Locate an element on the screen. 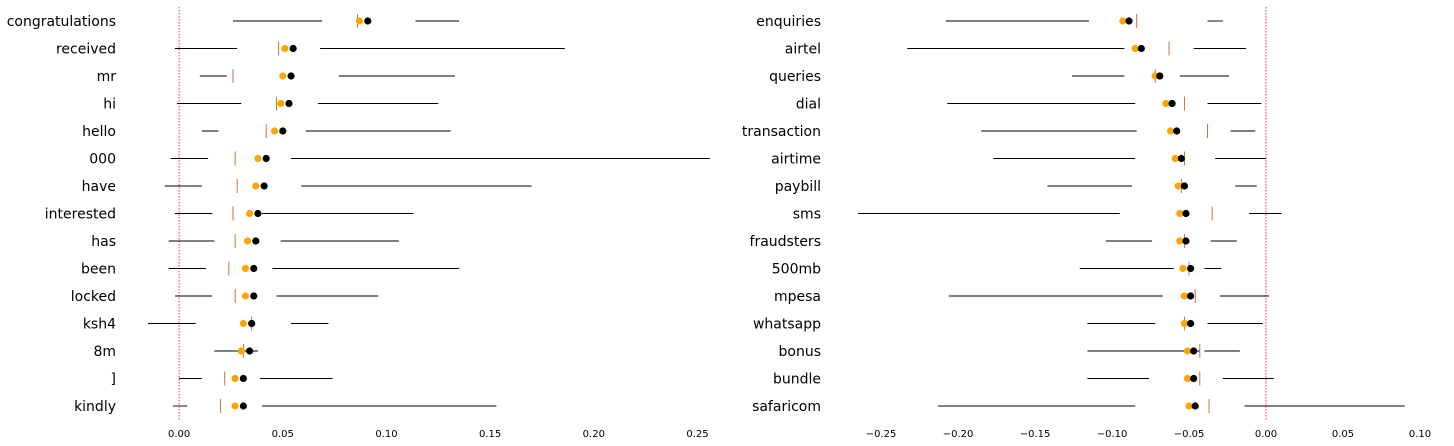 This screenshot has height=446, width=1454. row-label: safaricom is located at coordinates (786, 407).